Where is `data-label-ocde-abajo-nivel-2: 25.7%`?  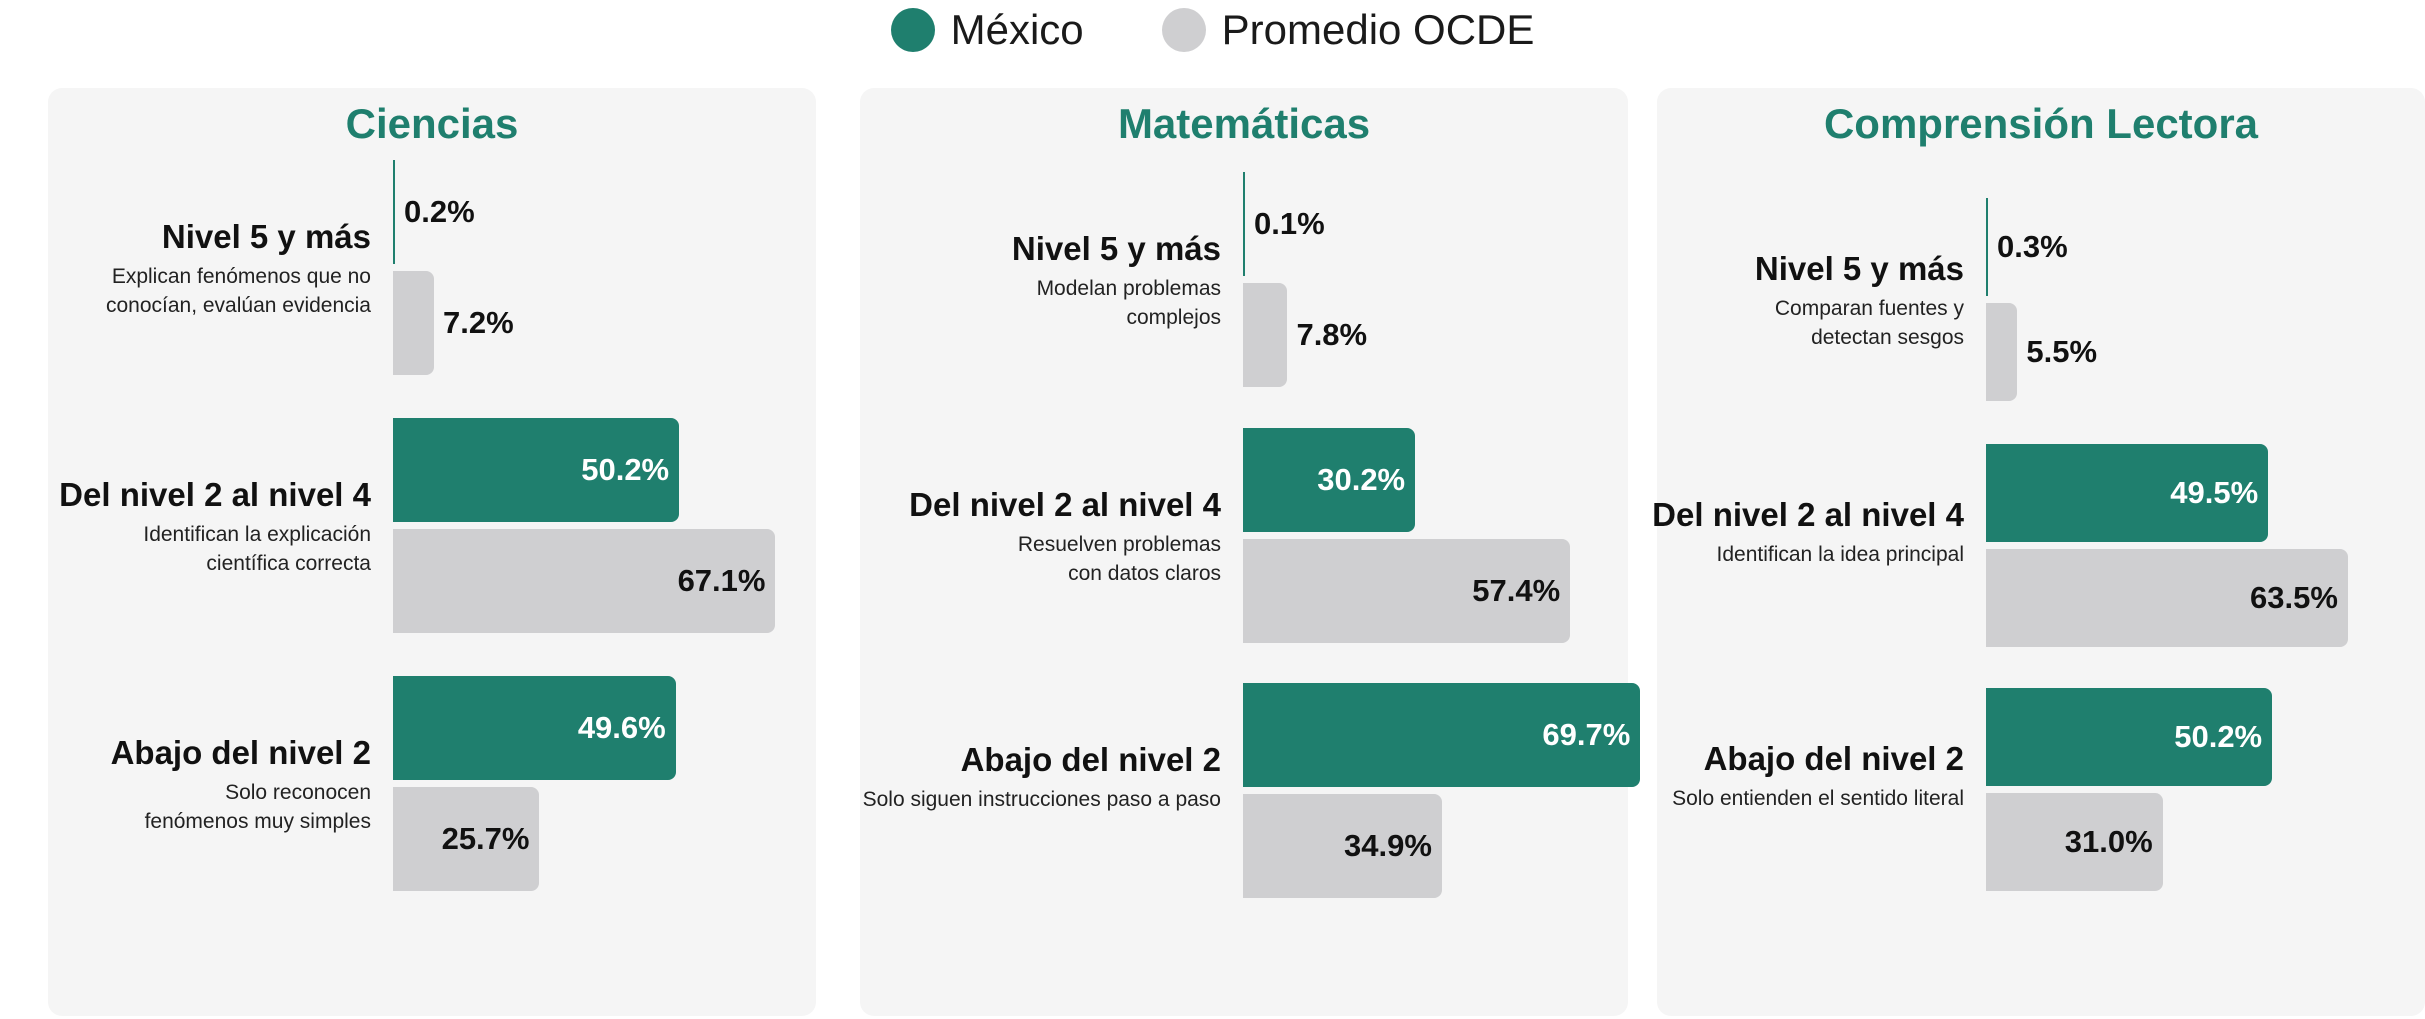 data-label-ocde-abajo-nivel-2: 25.7% is located at coordinates (485, 838).